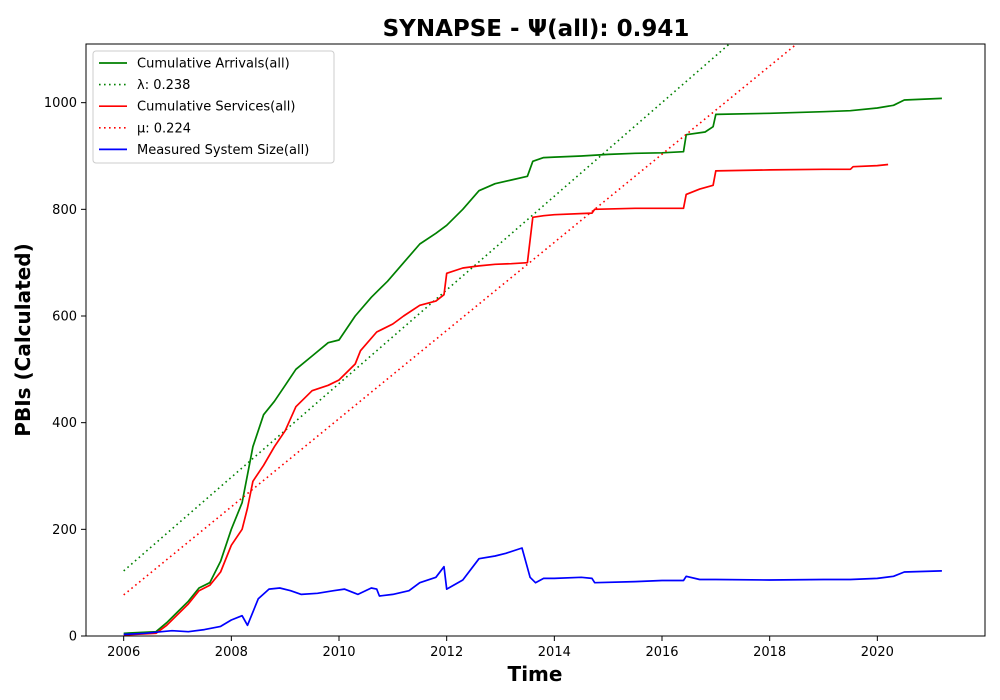 The width and height of the screenshot is (1000, 700). Describe the element at coordinates (769, 652) in the screenshot. I see `x-tick-label: 2018` at that location.